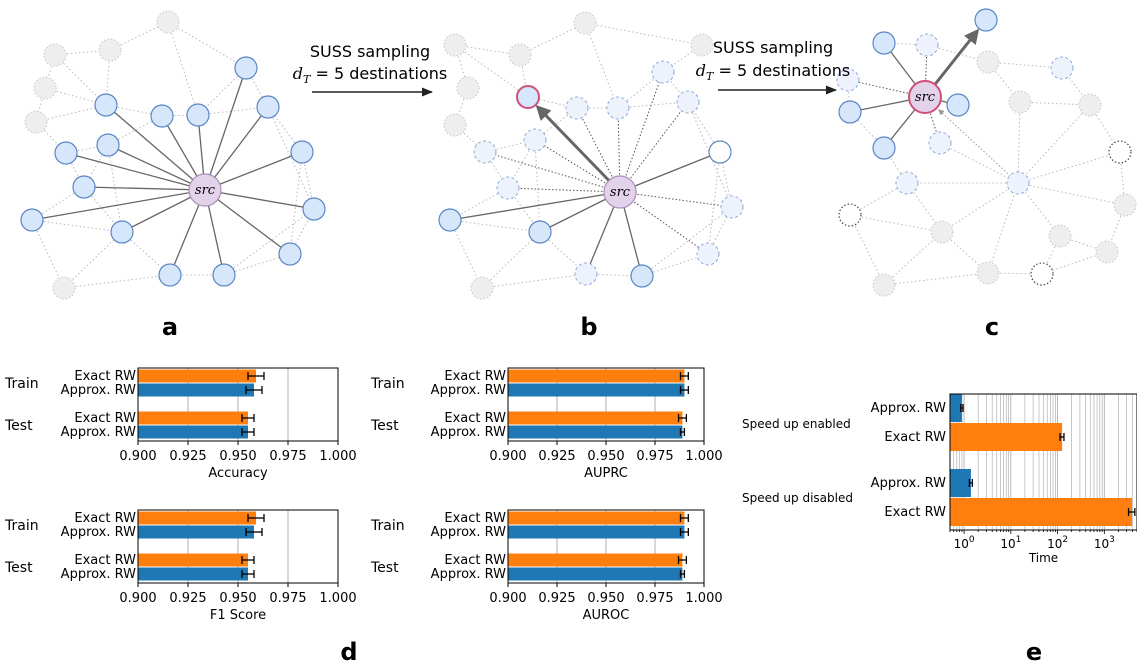  I want to click on tick-label: 102, so click(1057, 543).